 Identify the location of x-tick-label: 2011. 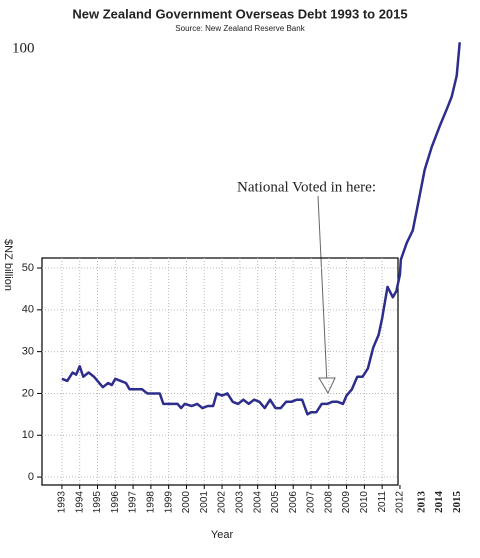
(382, 502).